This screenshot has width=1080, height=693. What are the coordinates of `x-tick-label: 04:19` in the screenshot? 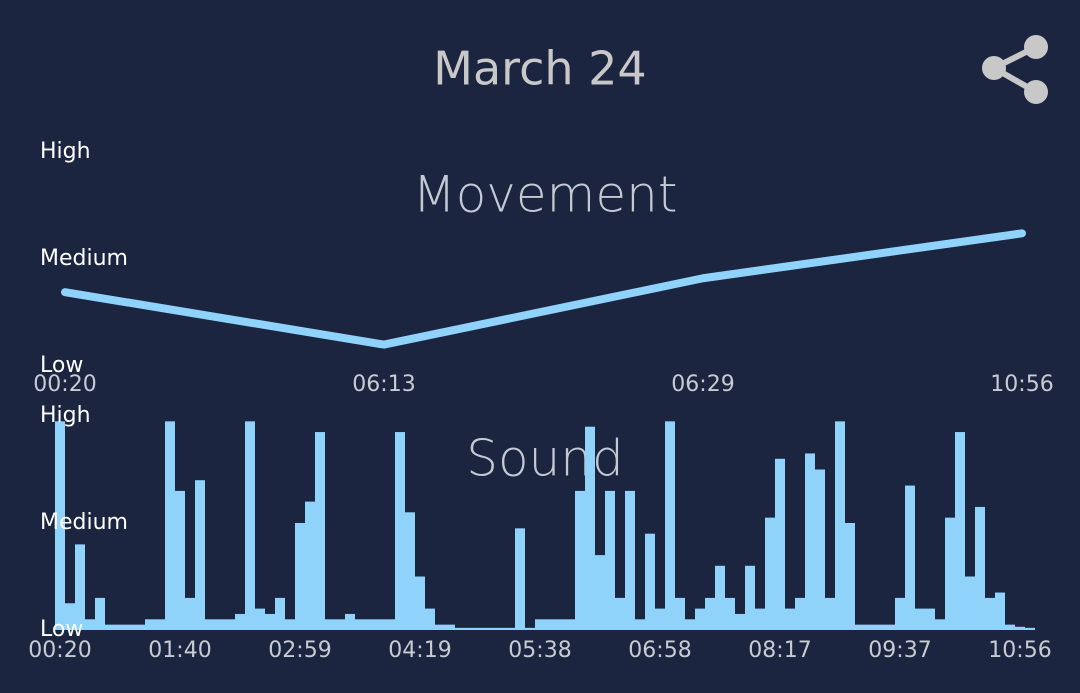 It's located at (419, 650).